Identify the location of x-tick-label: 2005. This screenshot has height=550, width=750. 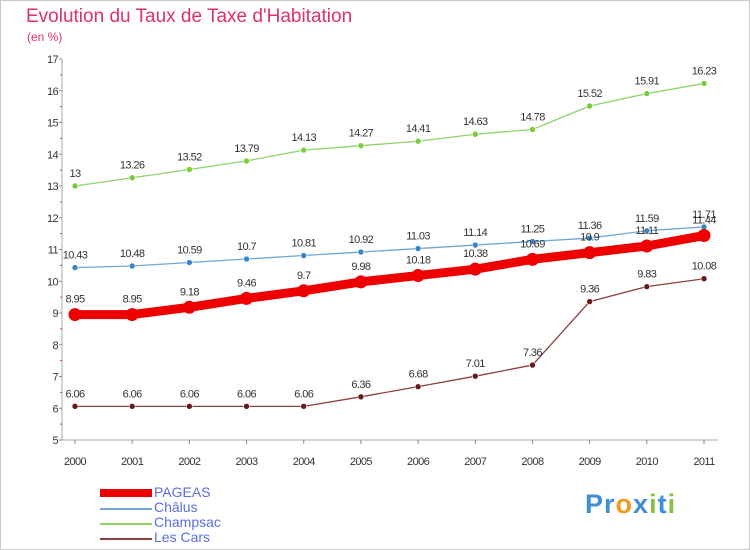
(361, 462).